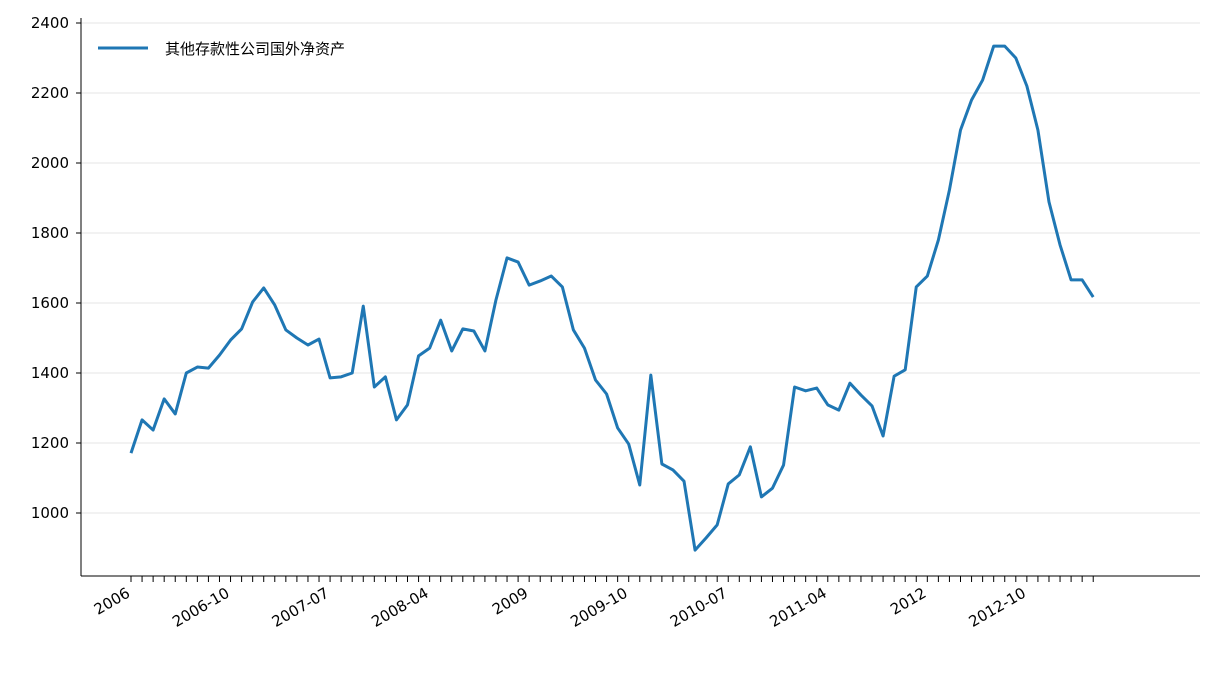  I want to click on y-tick-label: 2000, so click(50, 163).